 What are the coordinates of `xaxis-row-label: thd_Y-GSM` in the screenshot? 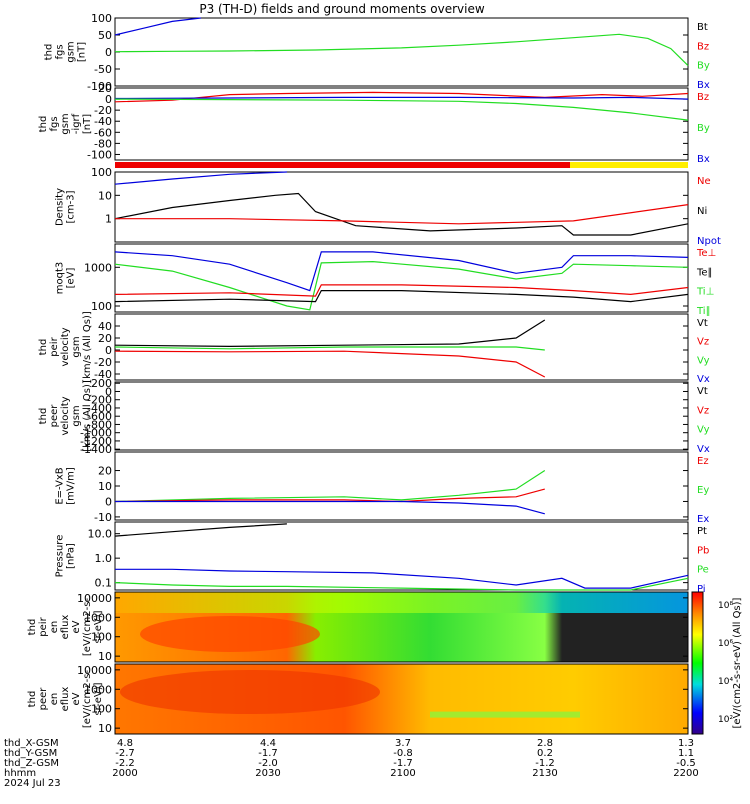 It's located at (30, 753).